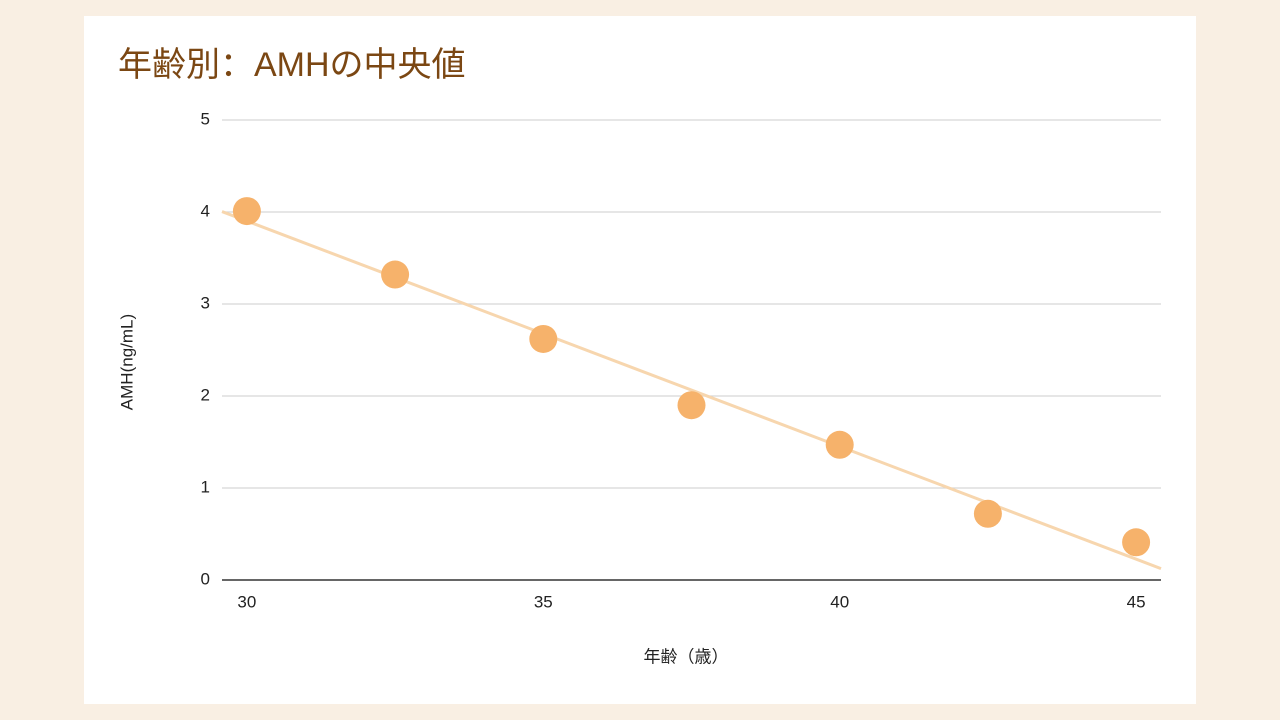 The width and height of the screenshot is (1280, 720). What do you see at coordinates (205, 302) in the screenshot?
I see `y-tick-label: 3` at bounding box center [205, 302].